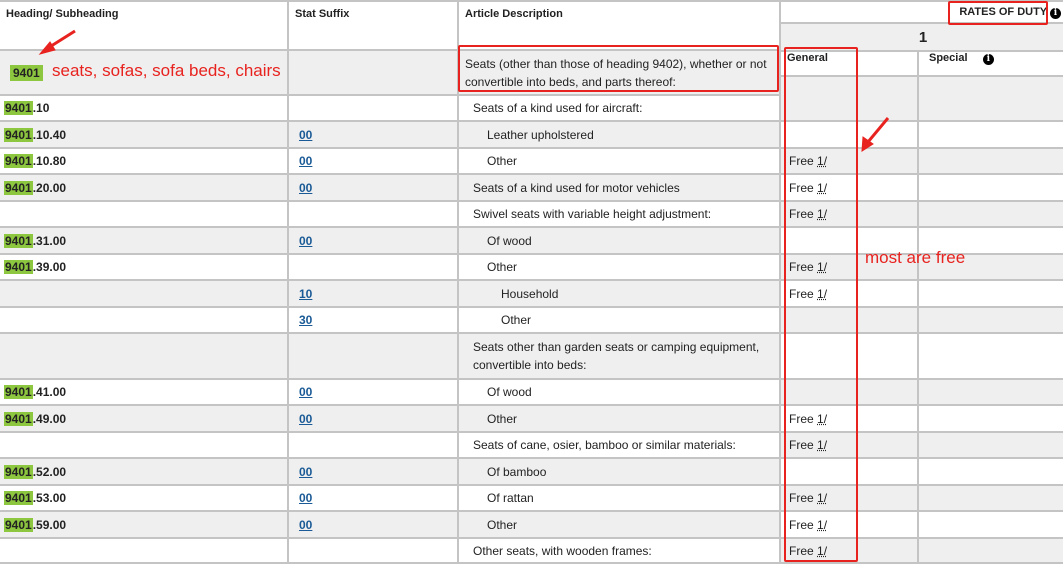 This screenshot has height=564, width=1063. What do you see at coordinates (390, 498) in the screenshot?
I see `table-row: 9401.53.00 00 Of rattan` at bounding box center [390, 498].